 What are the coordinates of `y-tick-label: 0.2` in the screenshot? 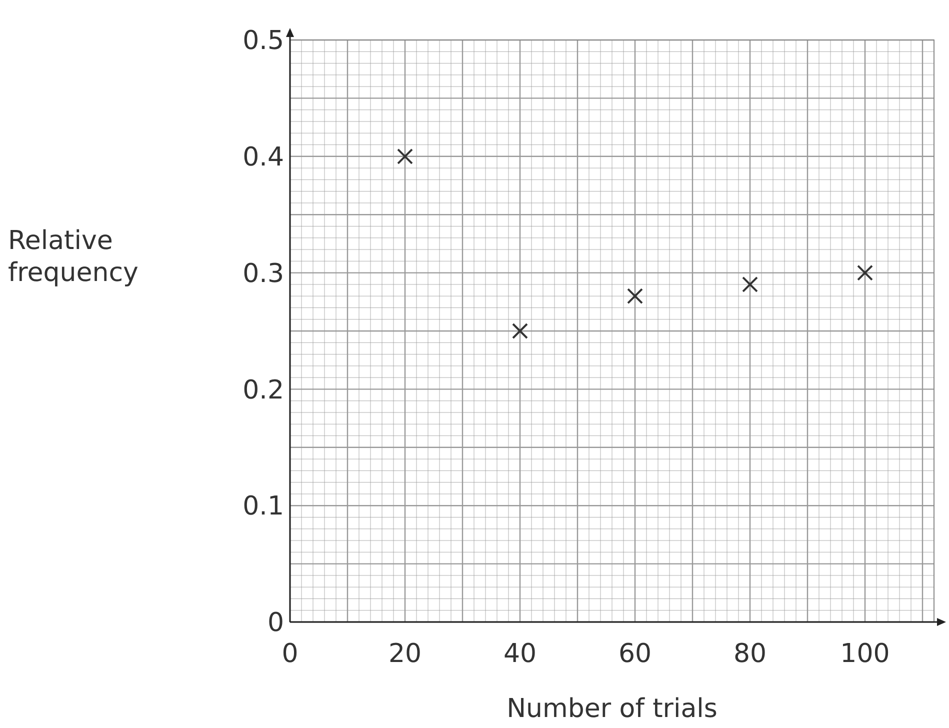 It's located at (263, 390).